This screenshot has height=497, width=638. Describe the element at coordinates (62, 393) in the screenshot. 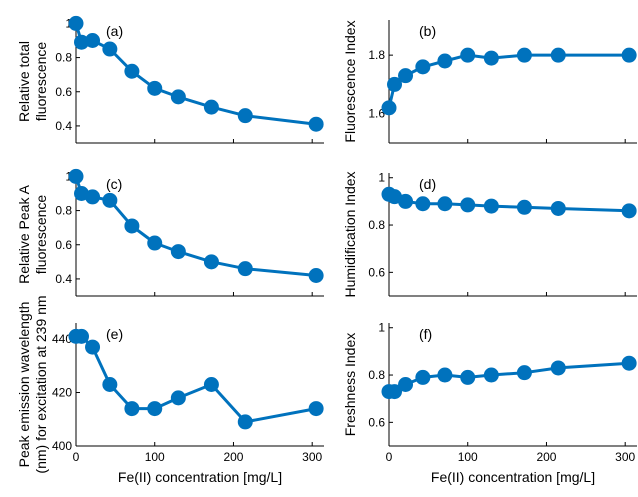

I see `y-tick-label: 420` at that location.